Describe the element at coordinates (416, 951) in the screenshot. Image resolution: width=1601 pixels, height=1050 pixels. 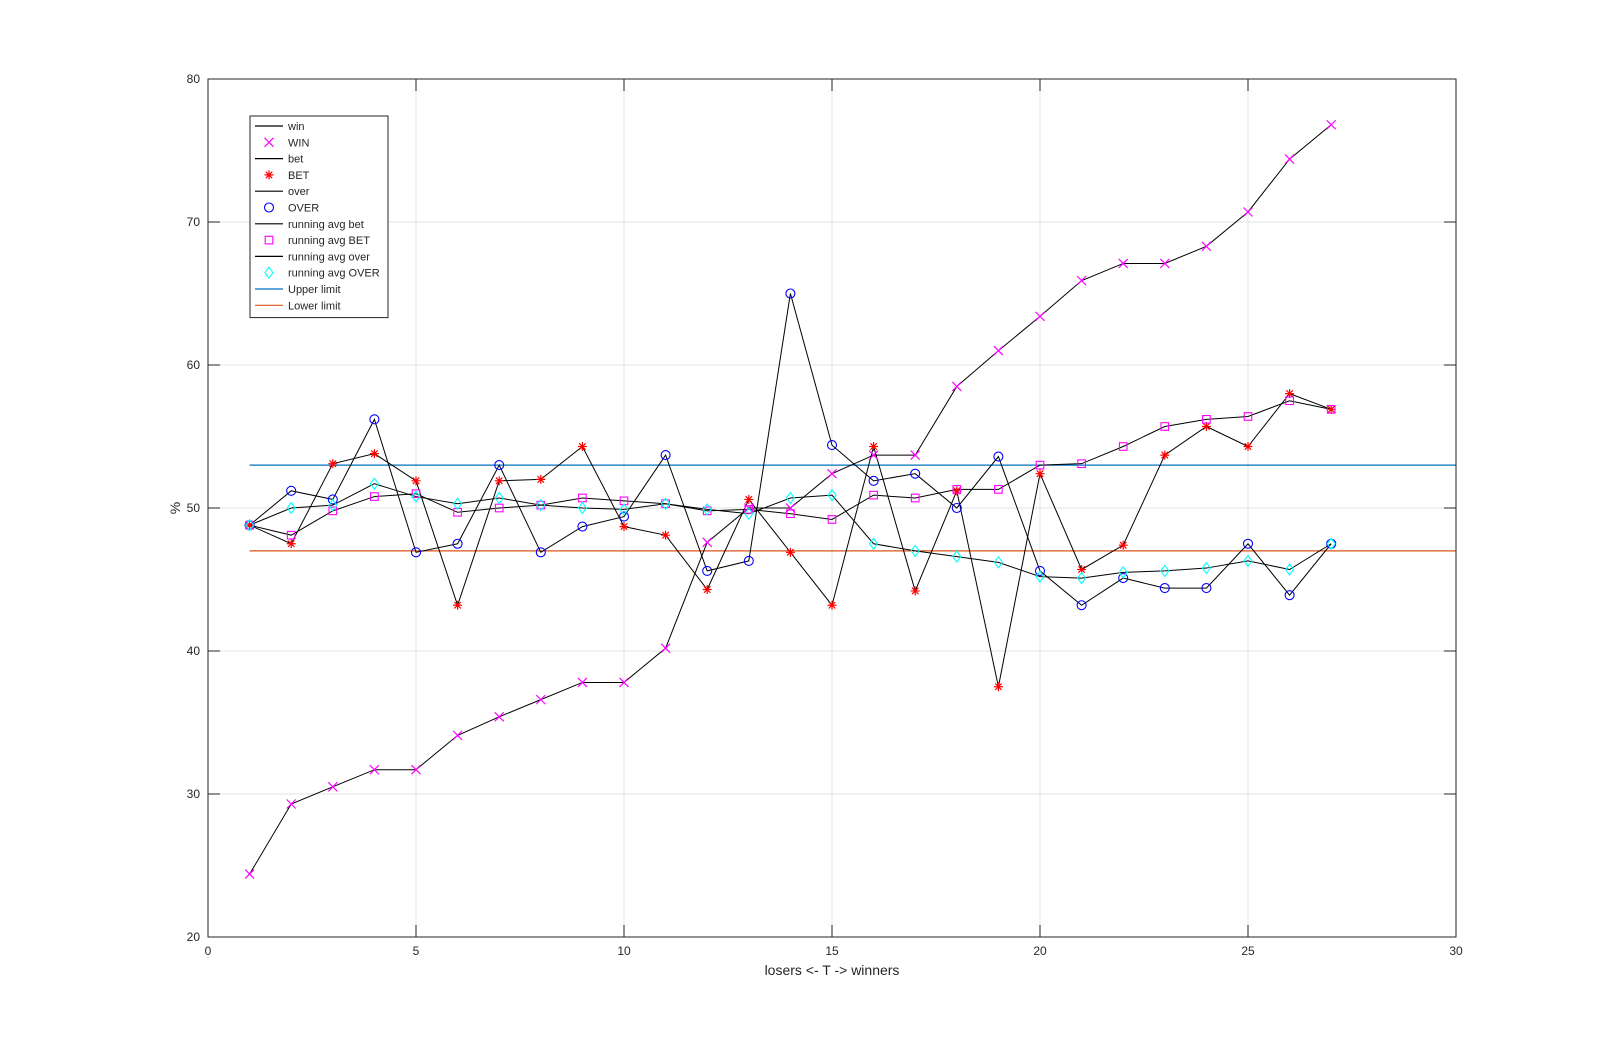
I see `x-tick-label: 5` at that location.